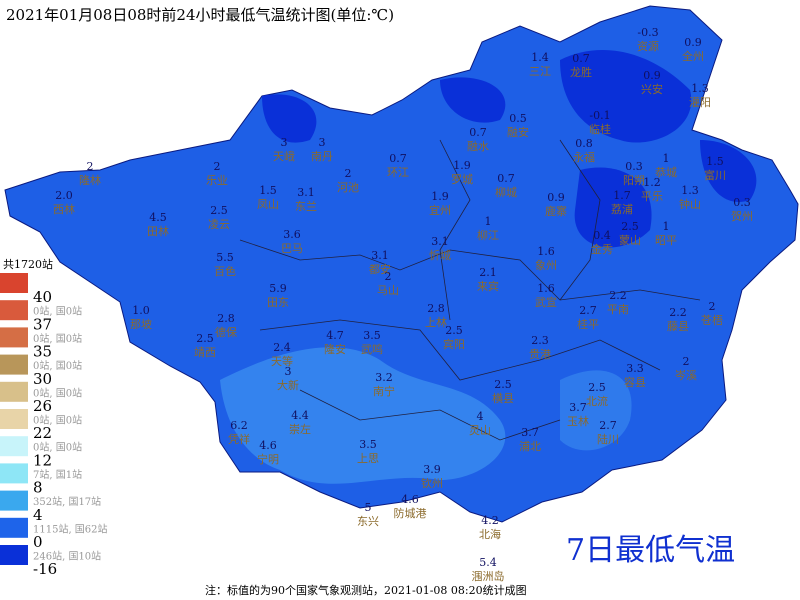 Image resolution: width=800 pixels, height=600 pixels. Describe the element at coordinates (584, 143) in the screenshot. I see `station-value: 0.8` at that location.